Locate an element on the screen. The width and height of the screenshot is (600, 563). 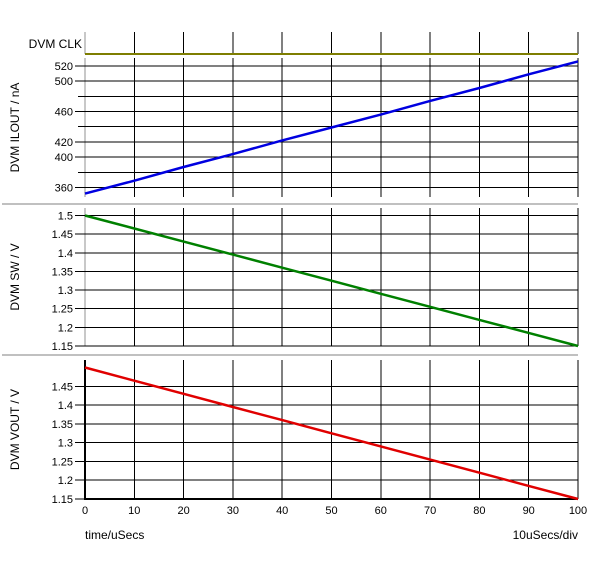
x-tick-label: 20 is located at coordinates (183, 511).